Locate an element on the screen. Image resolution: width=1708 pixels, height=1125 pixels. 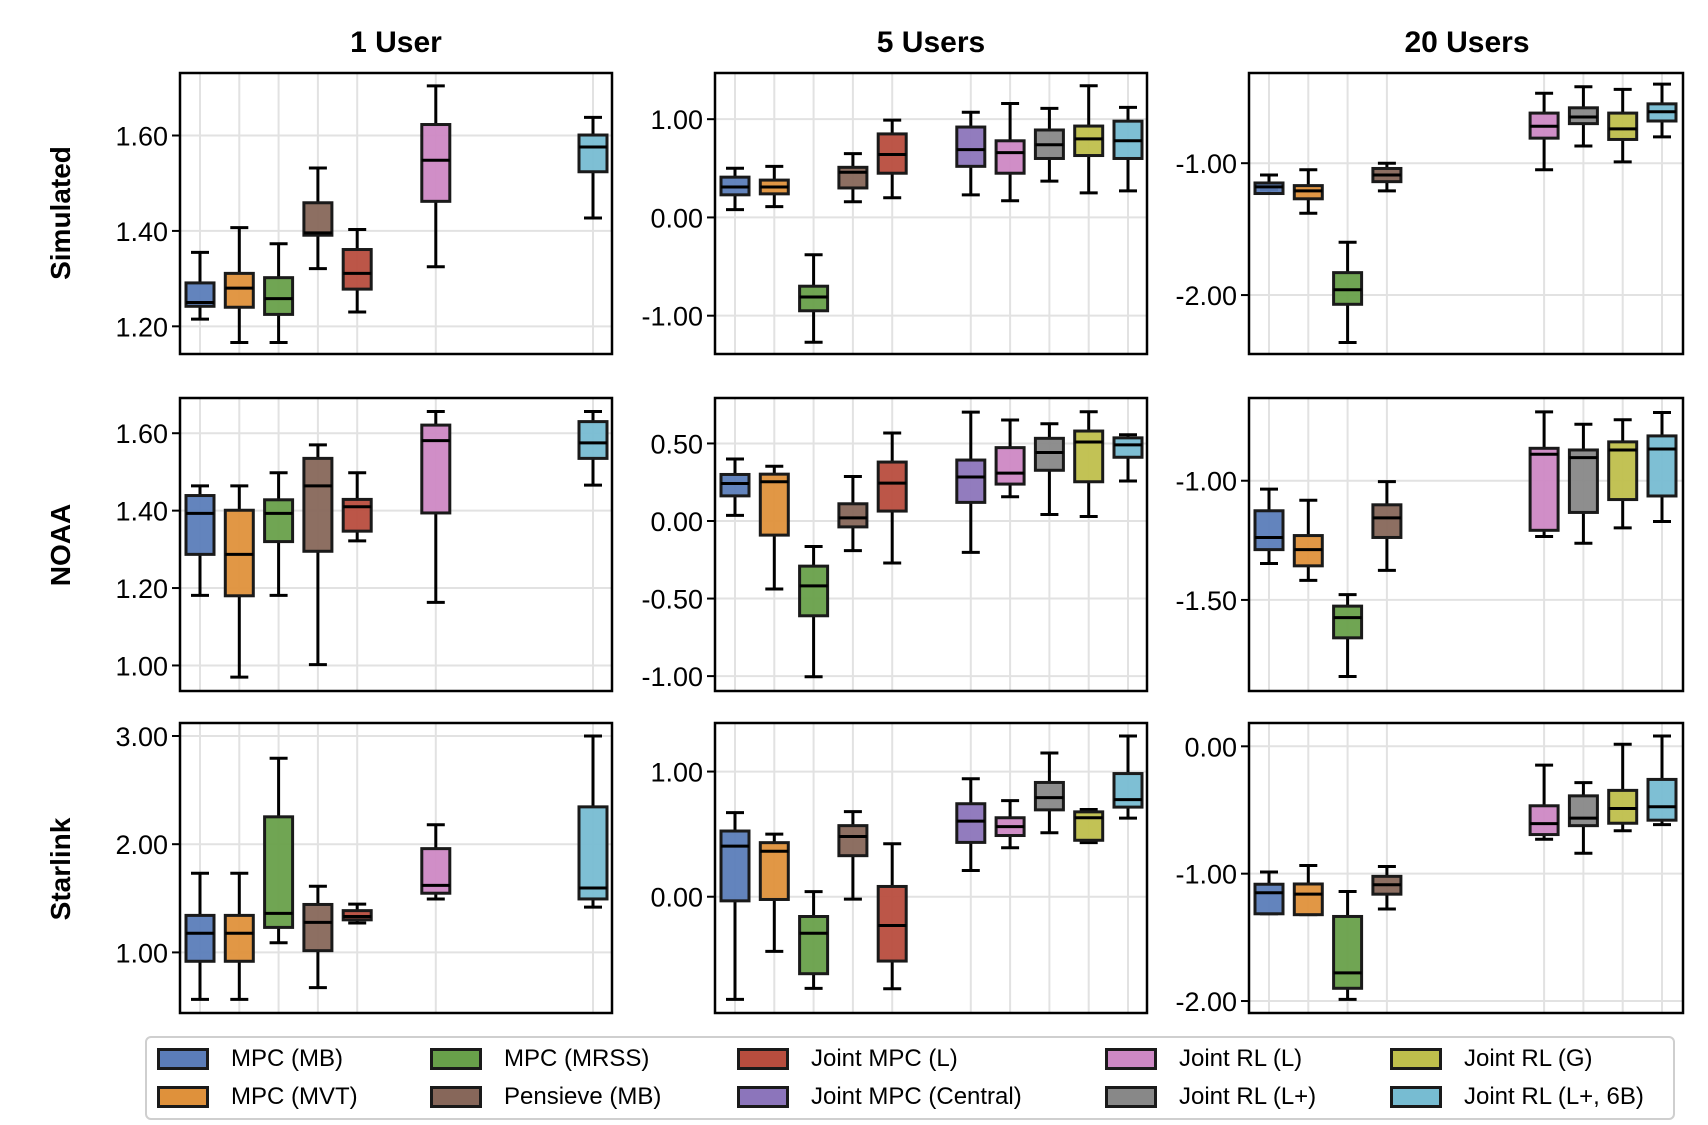
panel-simulated-1-user: 1.20 1.40 1.60 is located at coordinates (364, 213).